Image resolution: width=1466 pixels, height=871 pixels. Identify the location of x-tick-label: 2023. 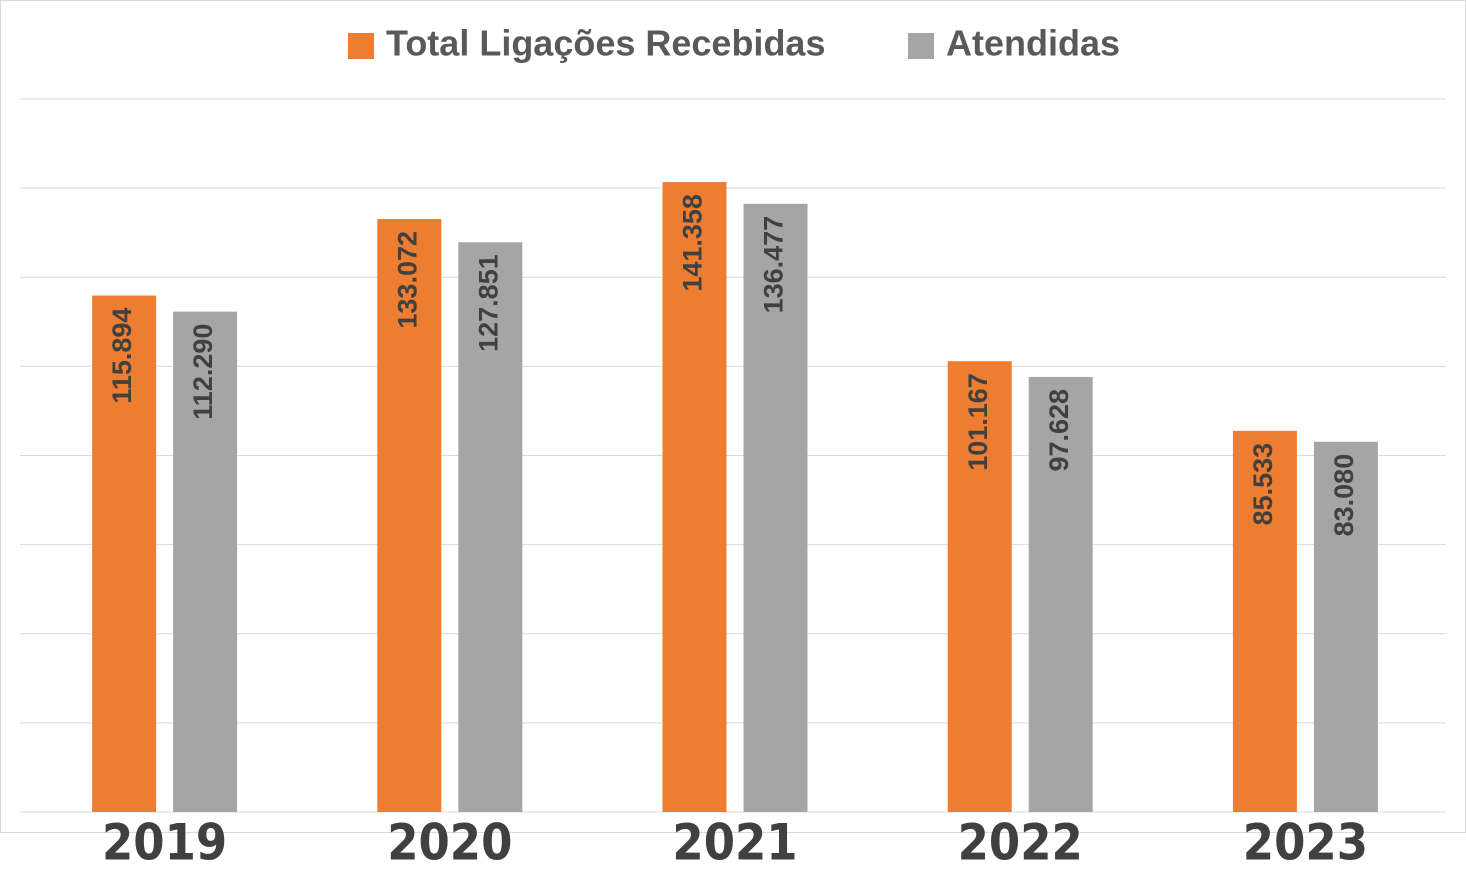
(1305, 842).